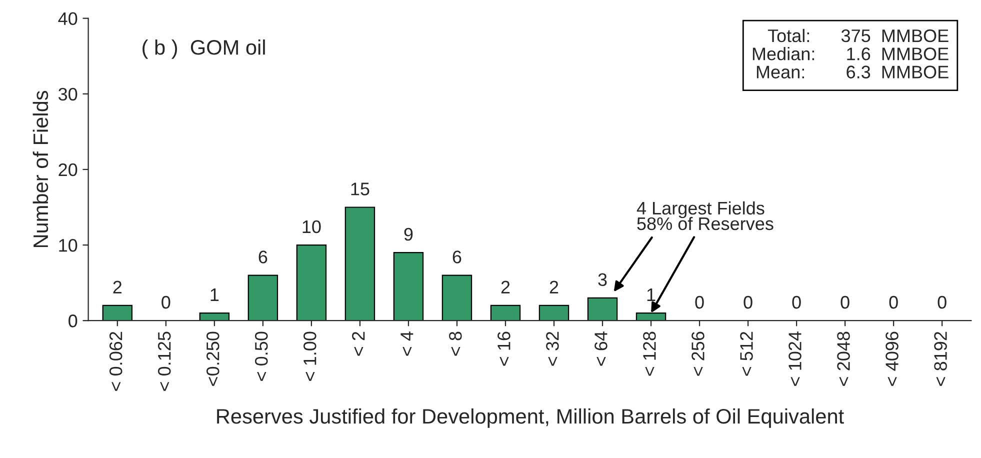  I want to click on x-tick-label: <0.250, so click(213, 359).